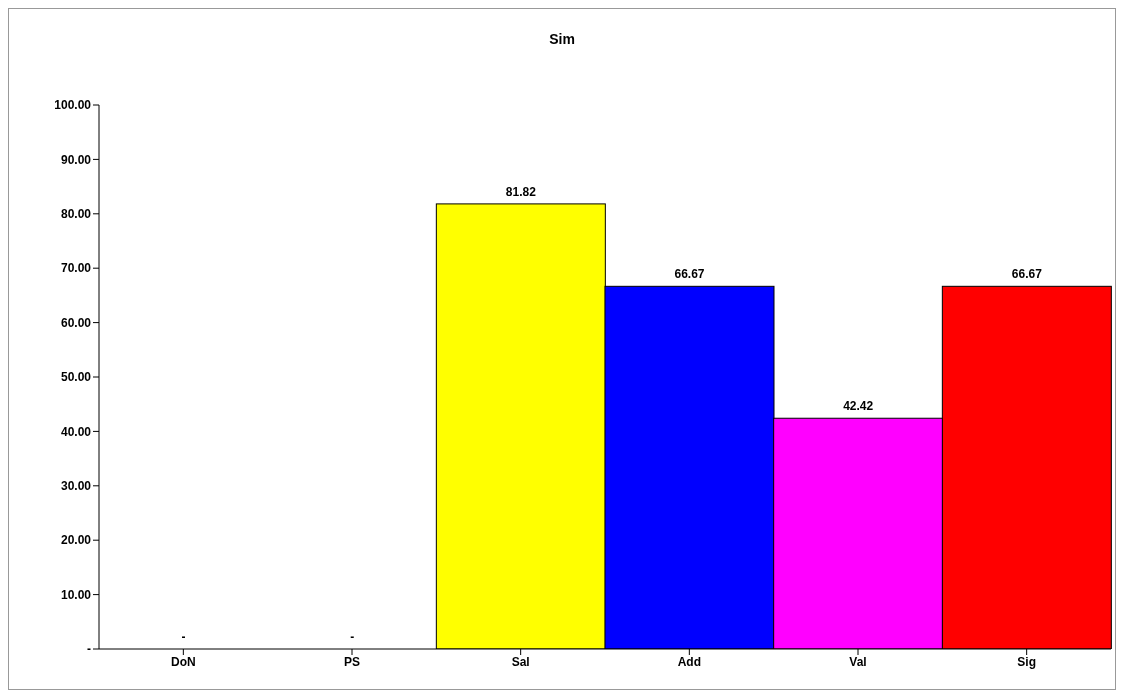  What do you see at coordinates (76, 322) in the screenshot?
I see `y-tick-label: 60.00` at bounding box center [76, 322].